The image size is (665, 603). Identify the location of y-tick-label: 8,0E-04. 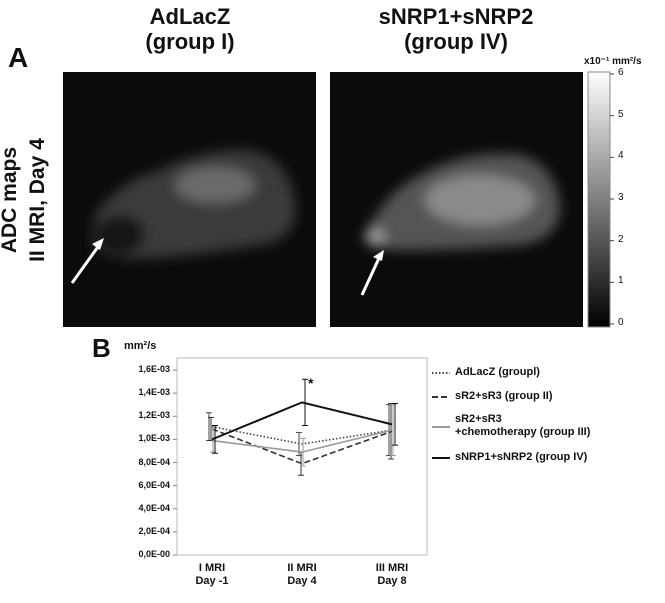
(154, 461).